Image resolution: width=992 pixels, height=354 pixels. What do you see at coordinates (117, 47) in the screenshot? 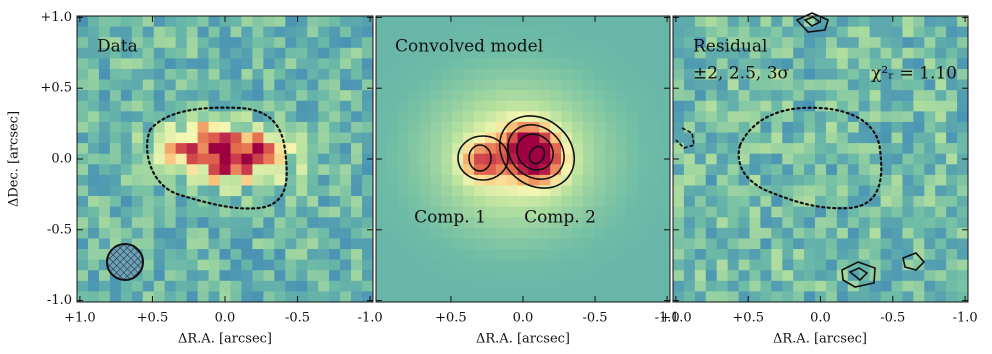
I see `panel-title: Data` at bounding box center [117, 47].